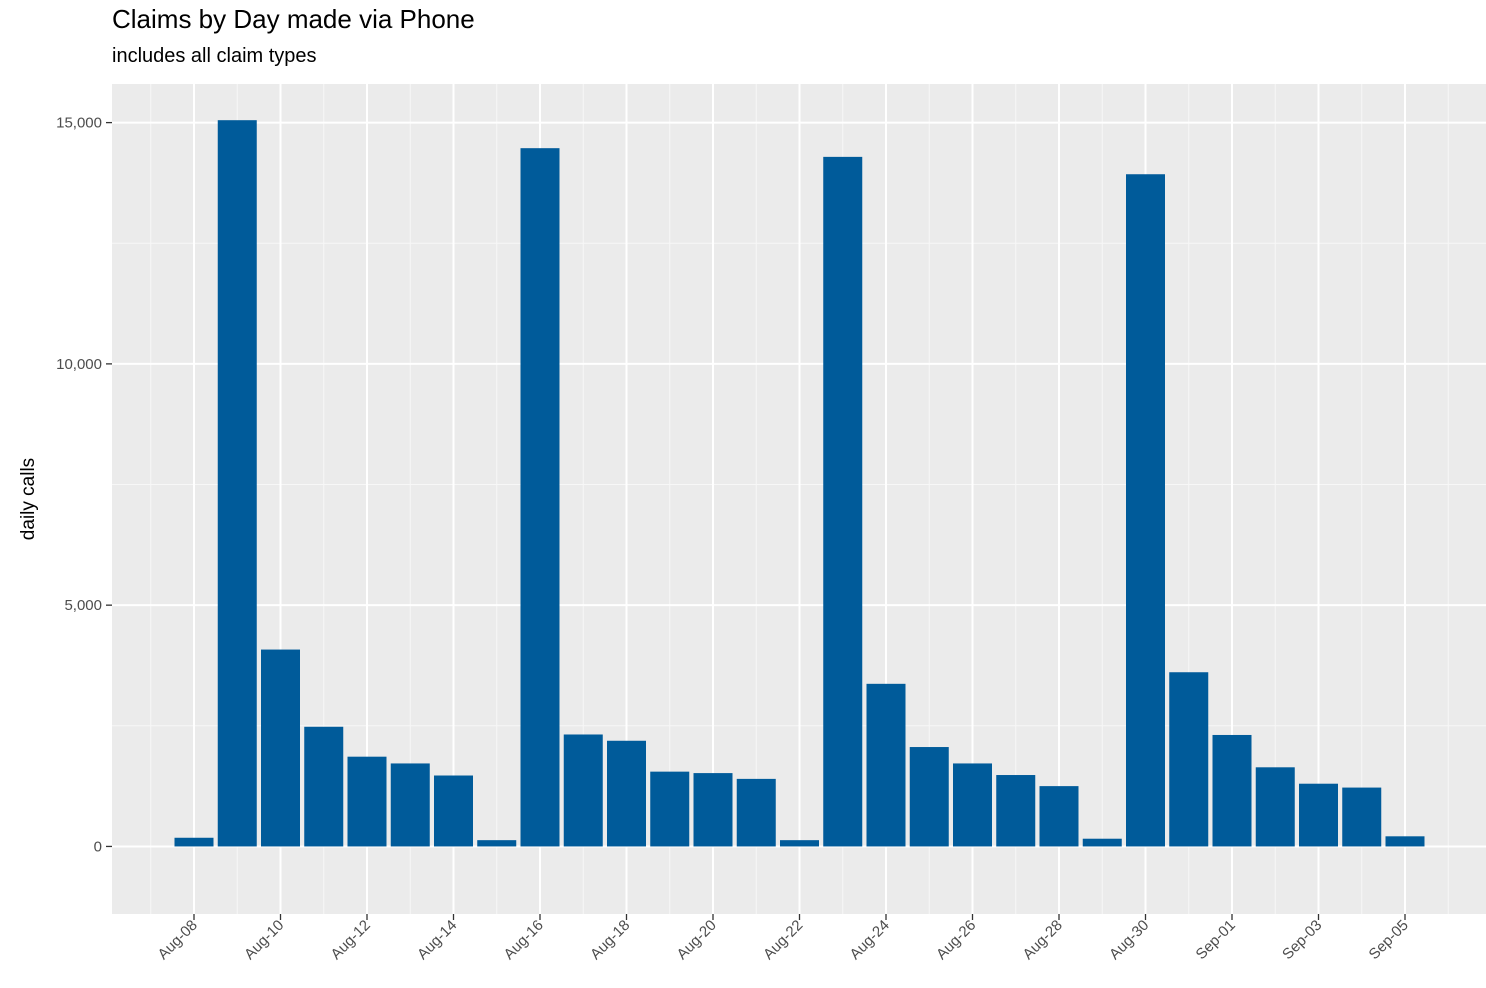 This screenshot has width=1486, height=988. I want to click on y-tick-label: 0, so click(98, 846).